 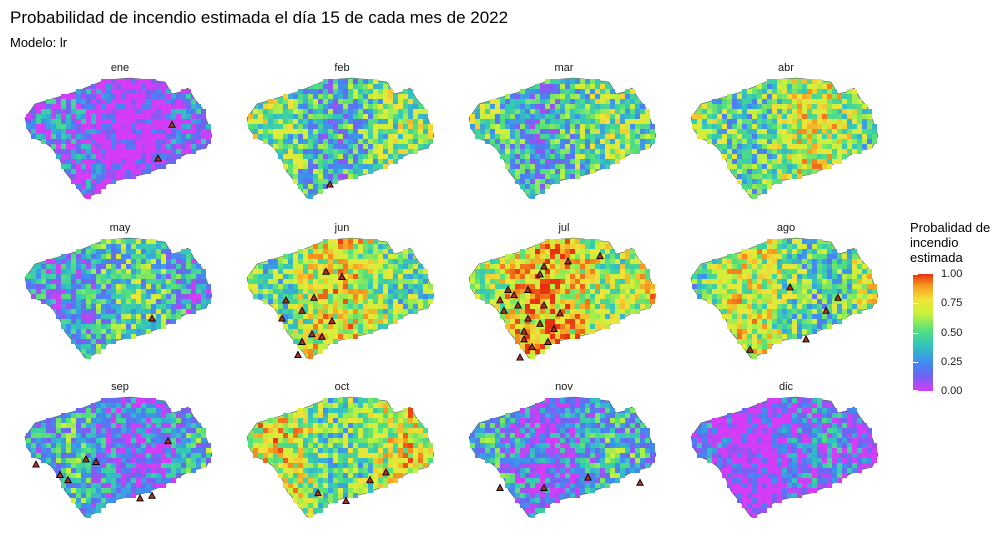 I want to click on facet-map, so click(x=562, y=138).